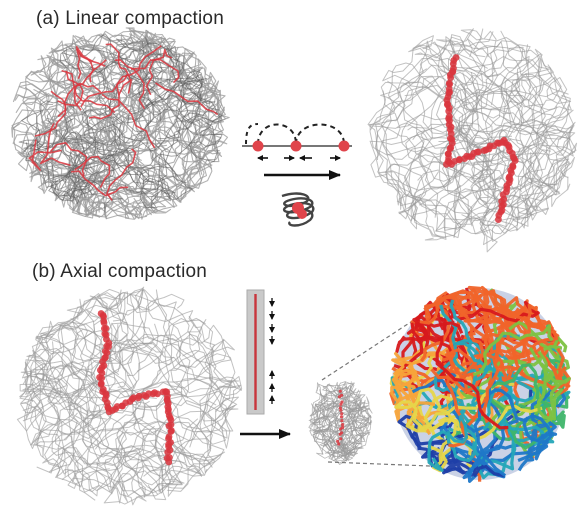  I want to click on panel-b-title: (b) Axial compaction, so click(120, 271).